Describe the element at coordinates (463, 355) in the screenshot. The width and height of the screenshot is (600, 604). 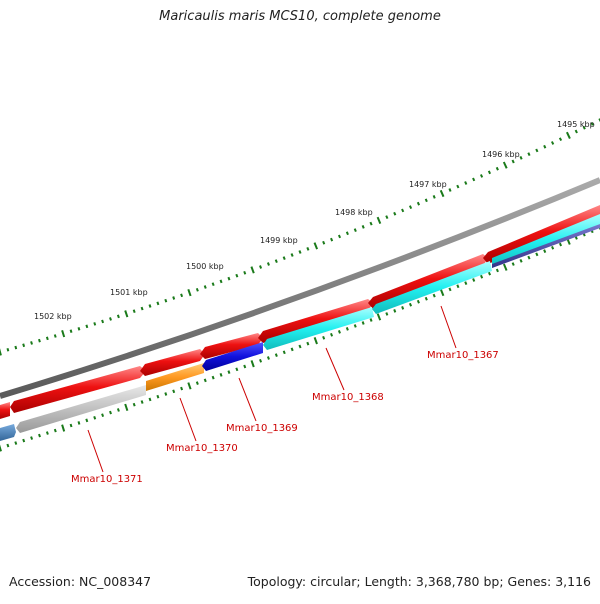
I see `gene-label-mmar10-1367: Mmar10_1367` at that location.